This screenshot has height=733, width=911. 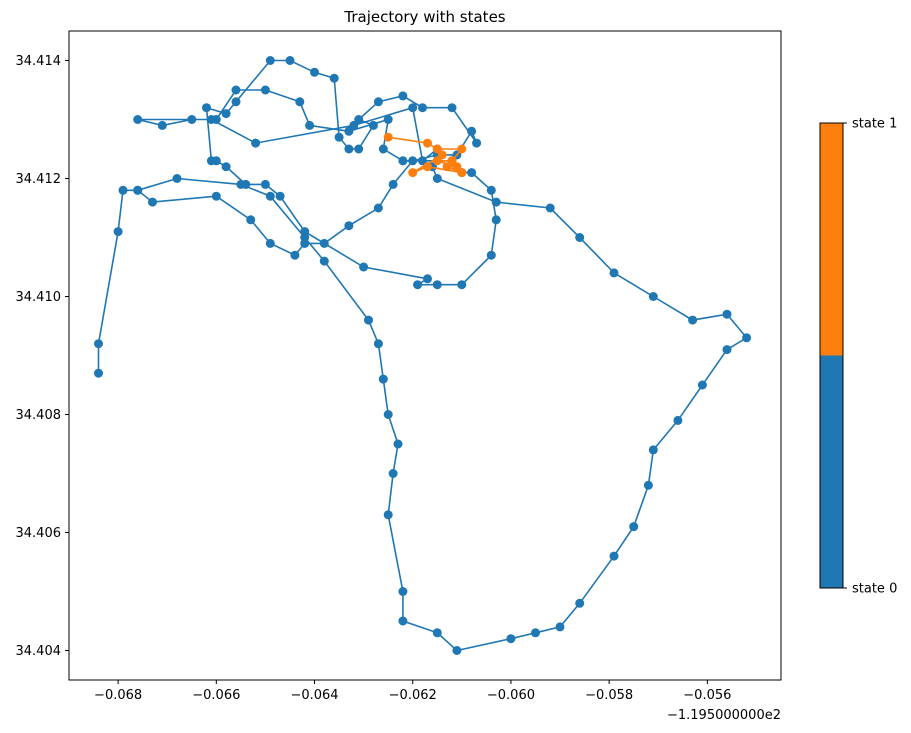 I want to click on x-tick-label: −0.058, so click(x=609, y=695).